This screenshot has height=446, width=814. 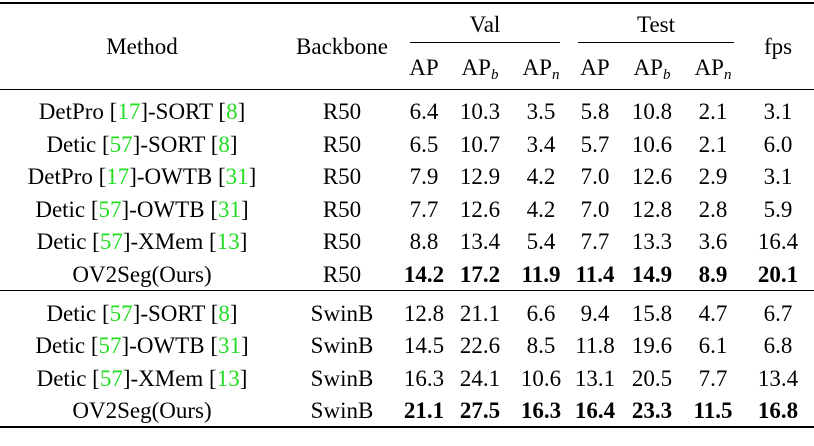 What do you see at coordinates (142, 45) in the screenshot?
I see `header-method: Method` at bounding box center [142, 45].